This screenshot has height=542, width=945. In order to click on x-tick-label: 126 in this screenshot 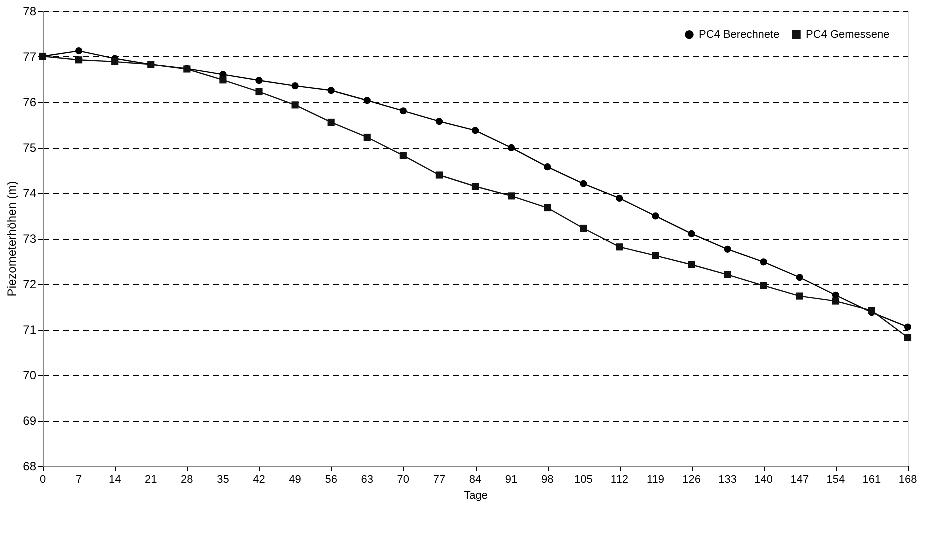, I will do `click(691, 480)`.